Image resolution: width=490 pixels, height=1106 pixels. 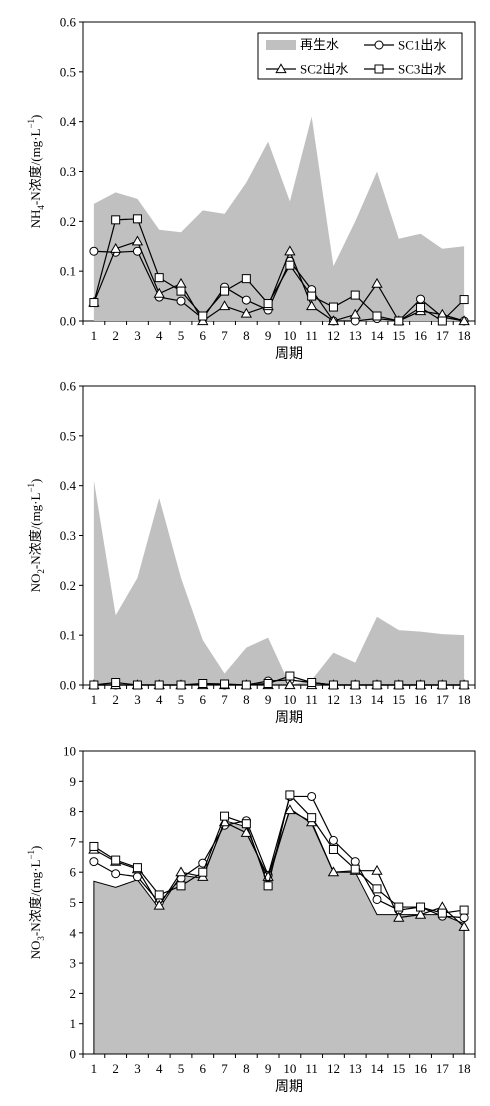 I want to click on y-tick-label: 2, so click(x=73, y=993).